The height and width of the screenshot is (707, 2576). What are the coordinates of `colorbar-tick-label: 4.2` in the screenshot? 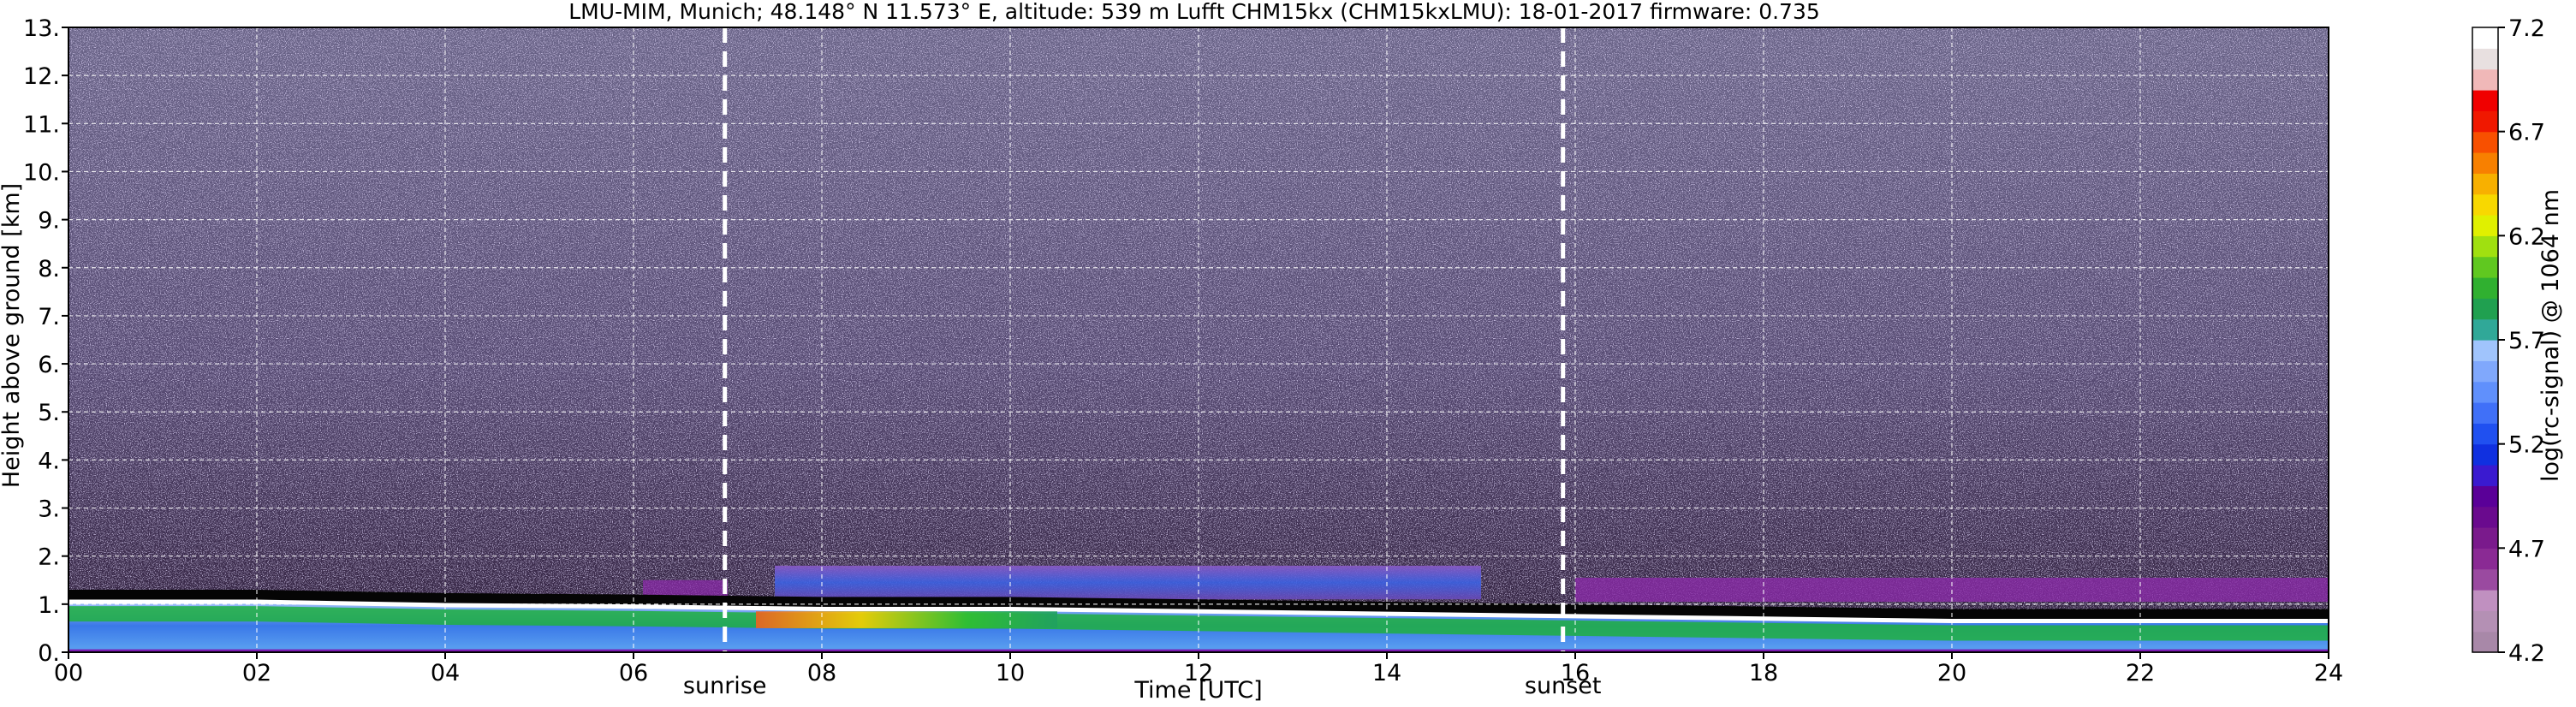 It's located at (2526, 653).